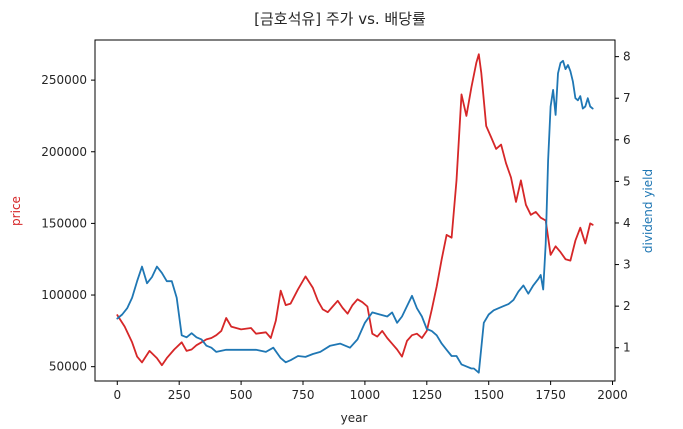  What do you see at coordinates (117, 395) in the screenshot?
I see `x-tick-label: 0` at bounding box center [117, 395].